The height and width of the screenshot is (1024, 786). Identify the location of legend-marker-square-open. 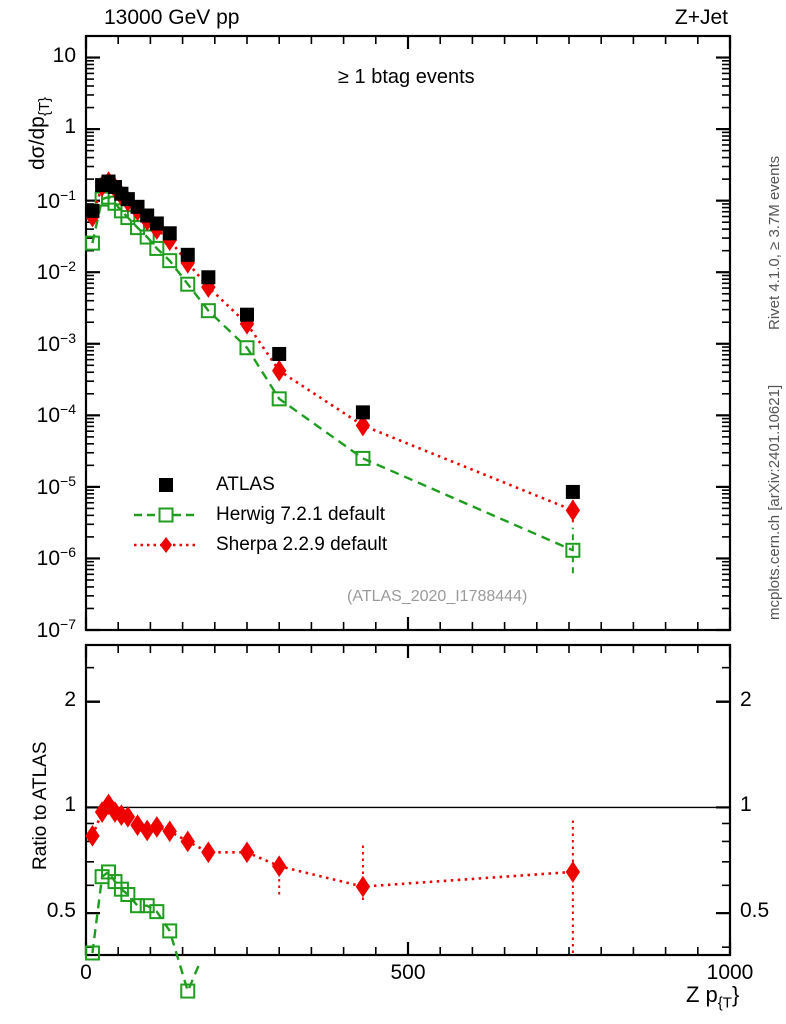
(166, 515).